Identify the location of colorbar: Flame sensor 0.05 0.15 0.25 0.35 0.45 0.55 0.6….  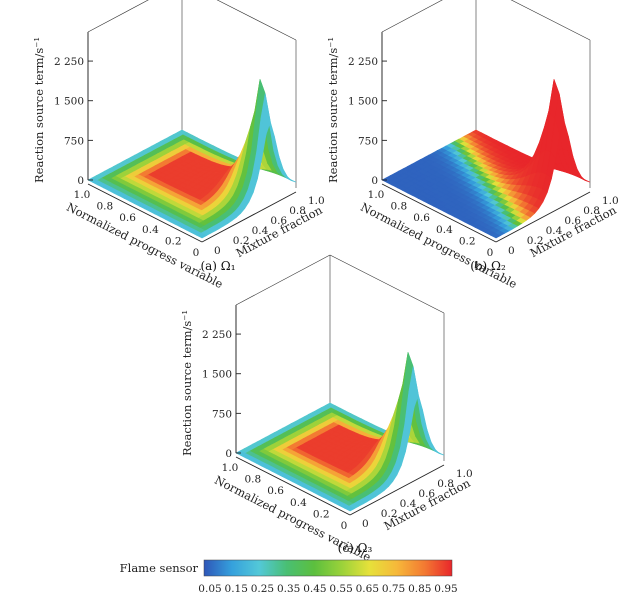
(289, 577).